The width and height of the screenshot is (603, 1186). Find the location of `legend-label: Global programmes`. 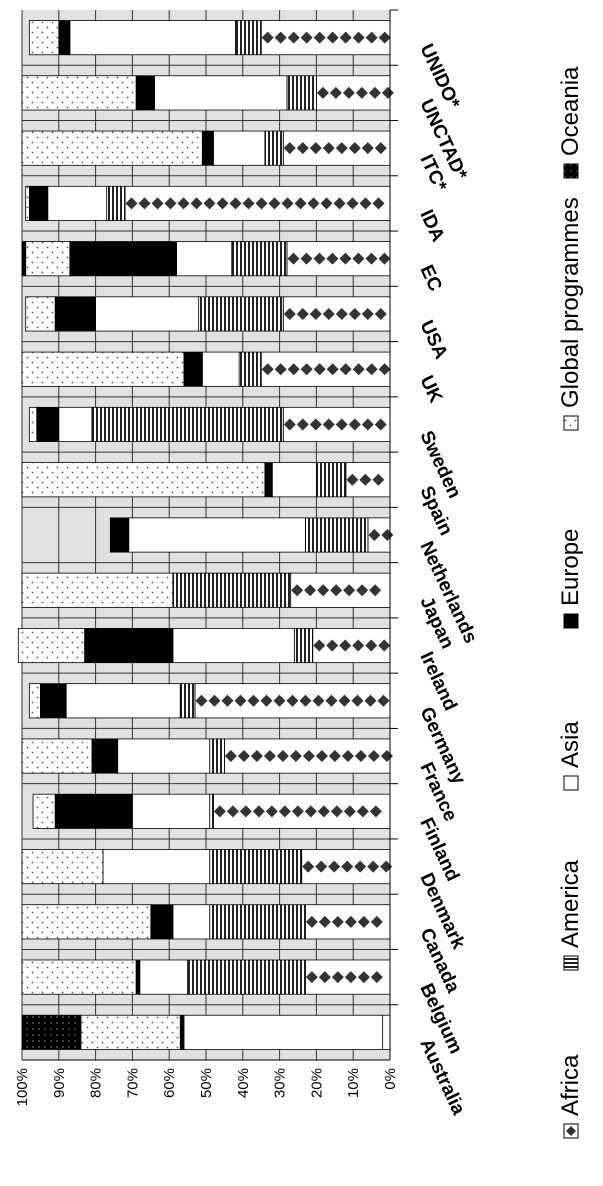

legend-label: Global programmes is located at coordinates (570, 302).